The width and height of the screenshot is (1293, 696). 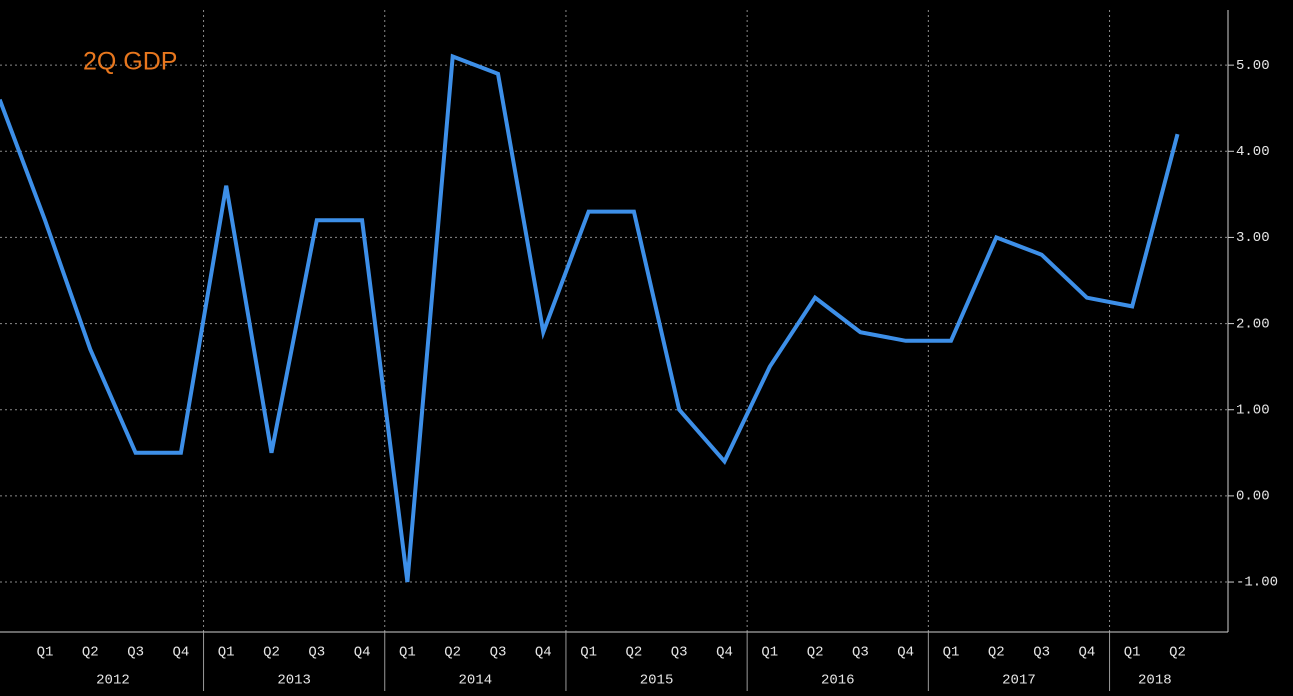 I want to click on year-label: 2014, so click(x=476, y=681).